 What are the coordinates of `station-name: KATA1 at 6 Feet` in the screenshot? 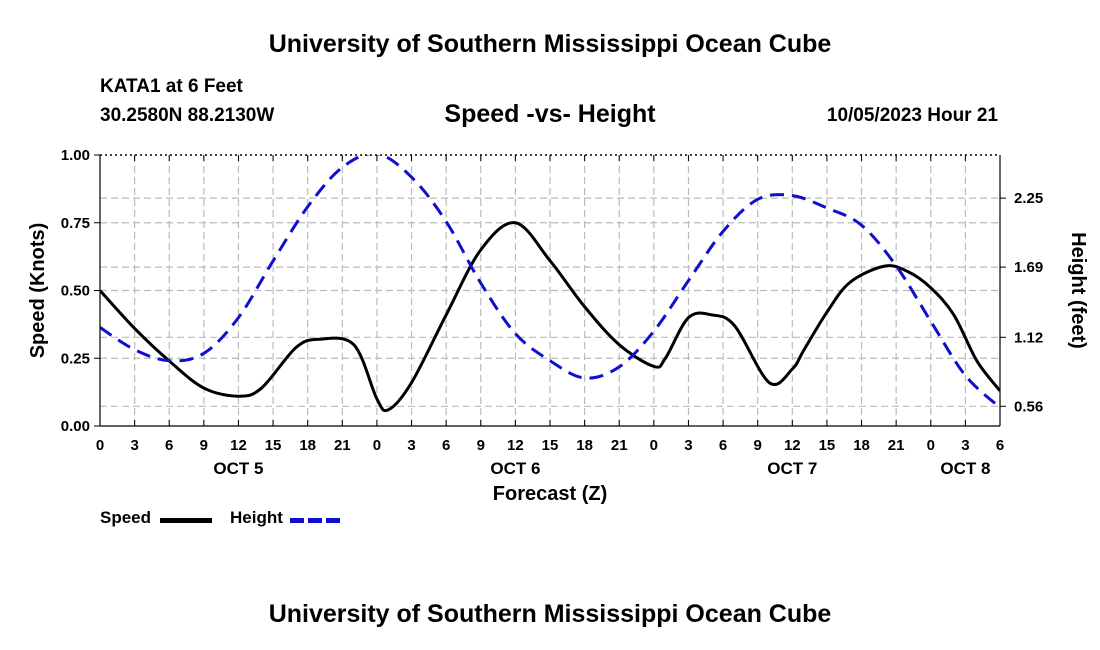 It's located at (171, 86).